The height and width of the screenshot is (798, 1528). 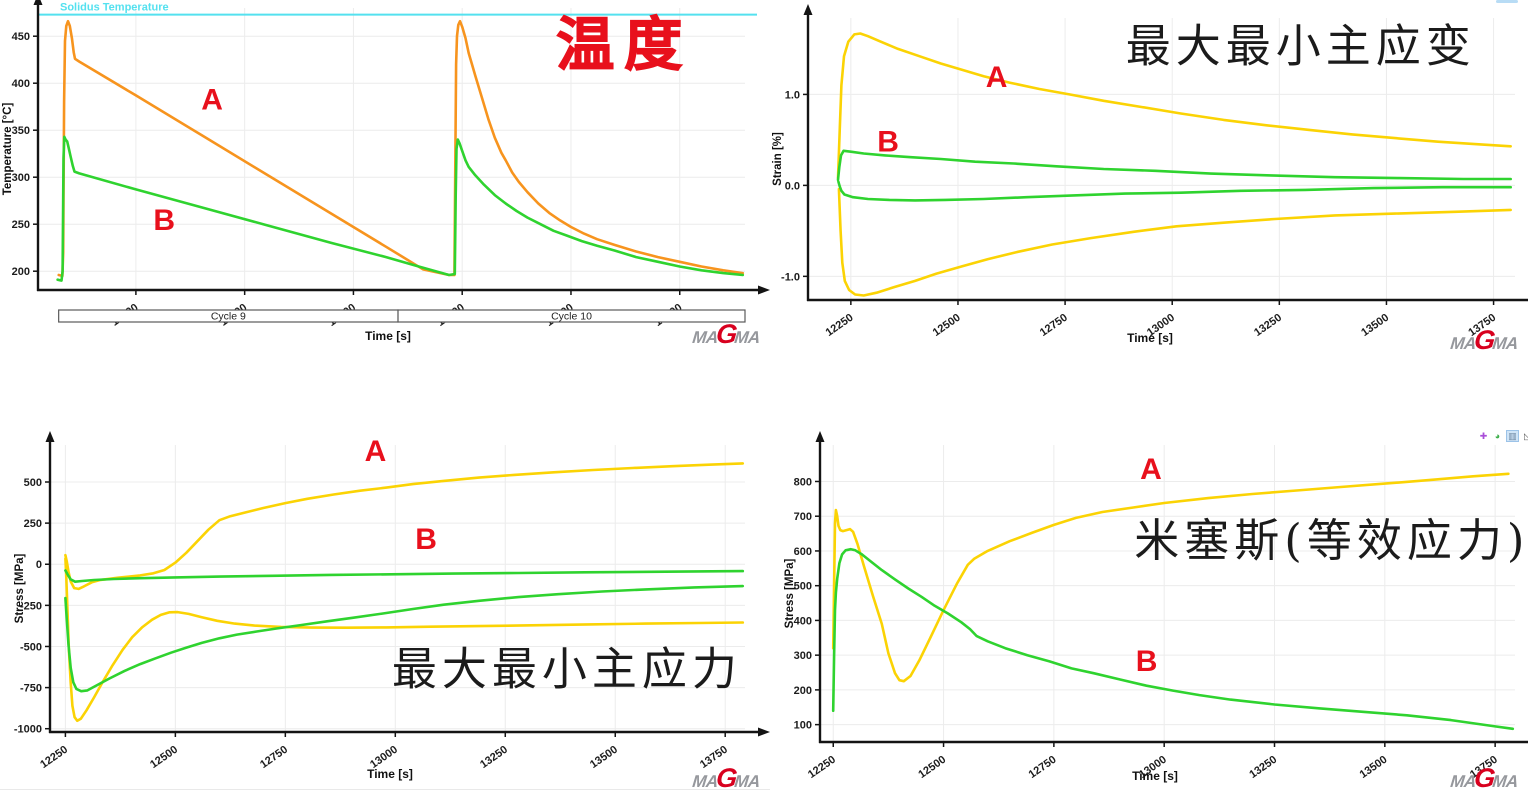 What do you see at coordinates (1301, 46) in the screenshot?
I see `svg-text: 最大最小主应变` at bounding box center [1301, 46].